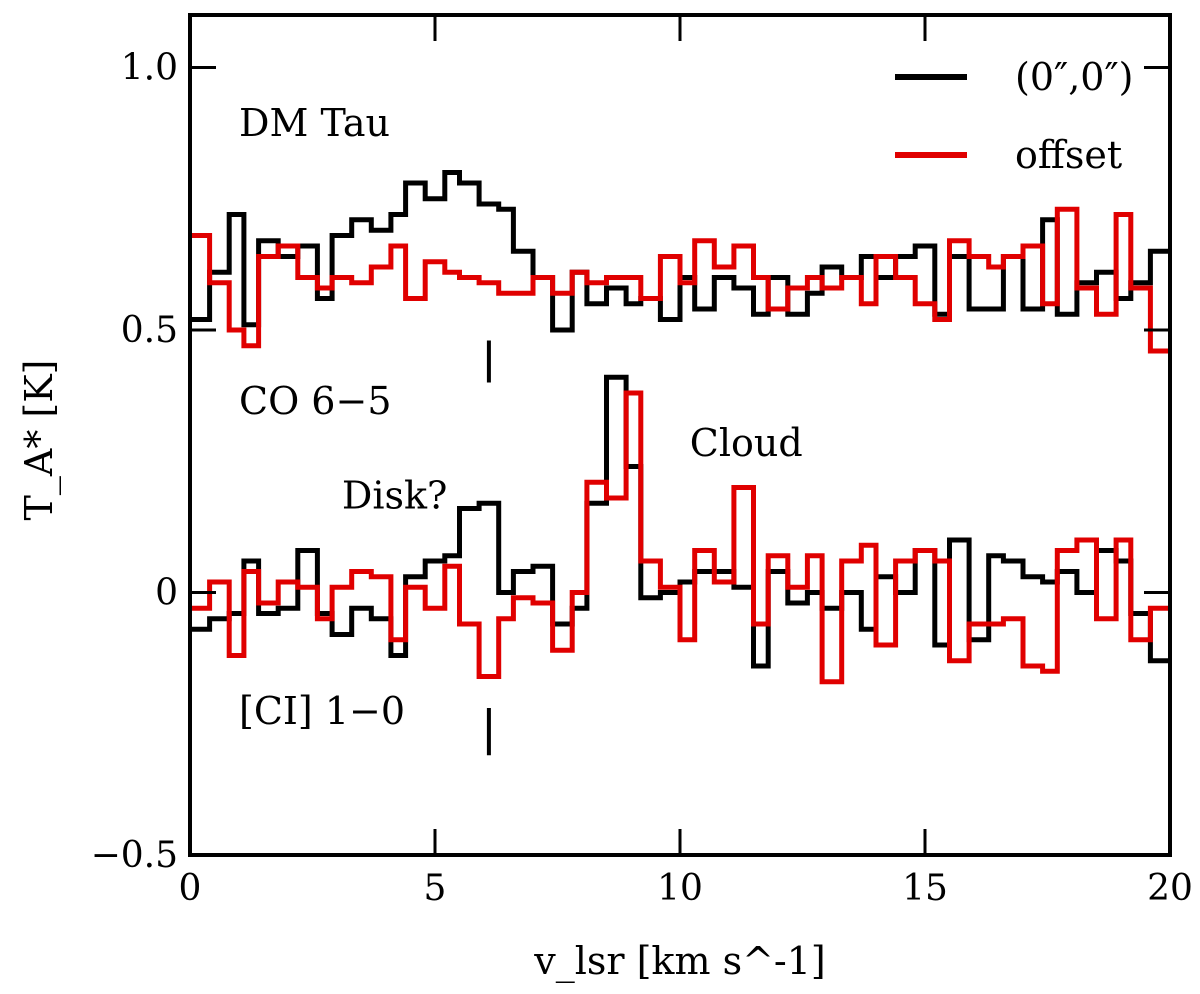 The width and height of the screenshot is (1200, 994). I want to click on x-axis-label: v_lsr [km s^-1], so click(679, 961).